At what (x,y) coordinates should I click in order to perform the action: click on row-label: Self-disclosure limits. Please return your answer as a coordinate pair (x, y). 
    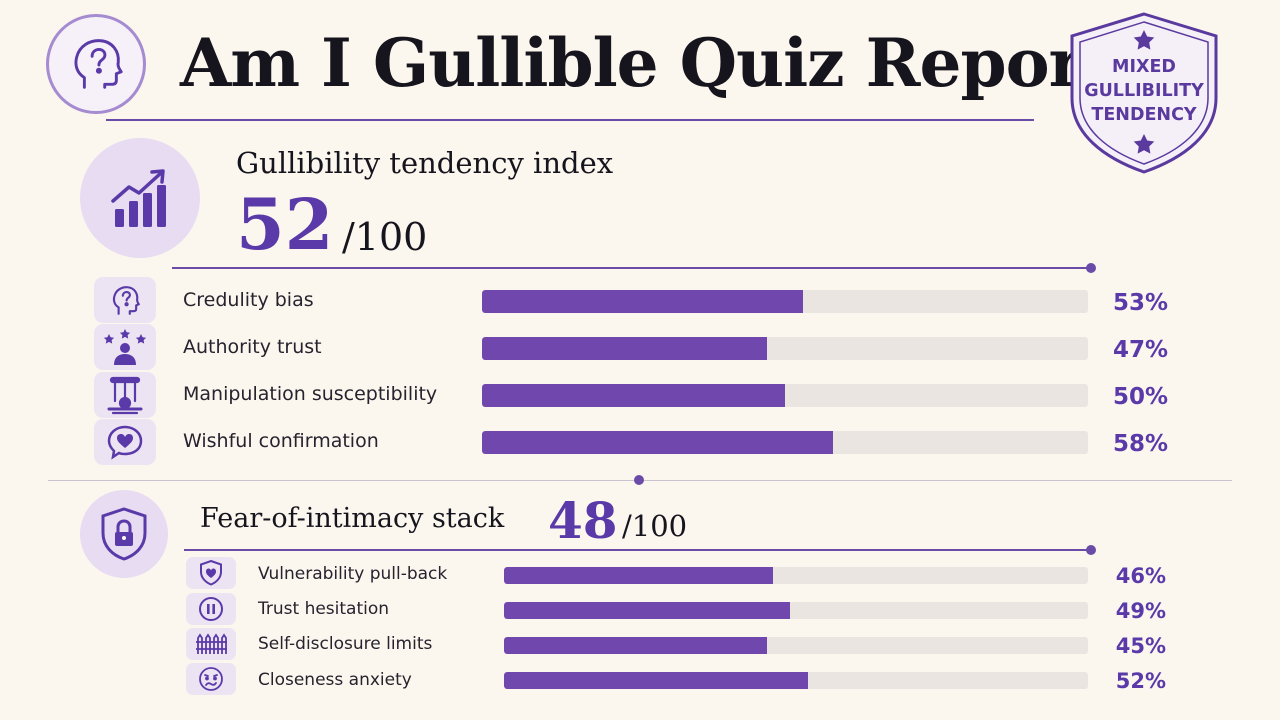
    Looking at the image, I should click on (345, 644).